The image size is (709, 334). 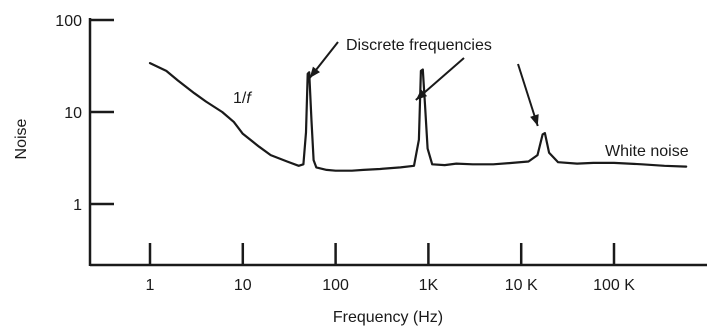 What do you see at coordinates (73, 113) in the screenshot?
I see `y-tick-label: 10` at bounding box center [73, 113].